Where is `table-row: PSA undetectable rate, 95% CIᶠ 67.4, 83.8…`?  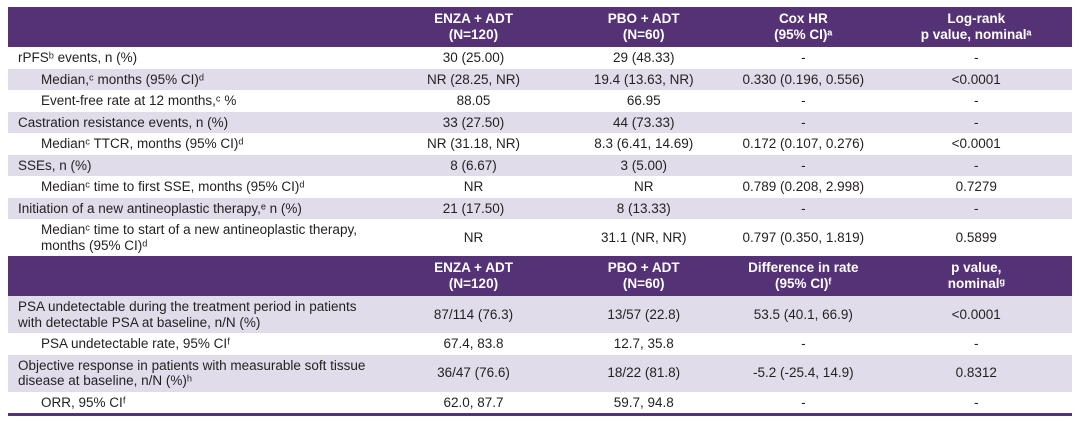 table-row: PSA undetectable rate, 95% CIᶠ 67.4, 83.8… is located at coordinates (540, 344).